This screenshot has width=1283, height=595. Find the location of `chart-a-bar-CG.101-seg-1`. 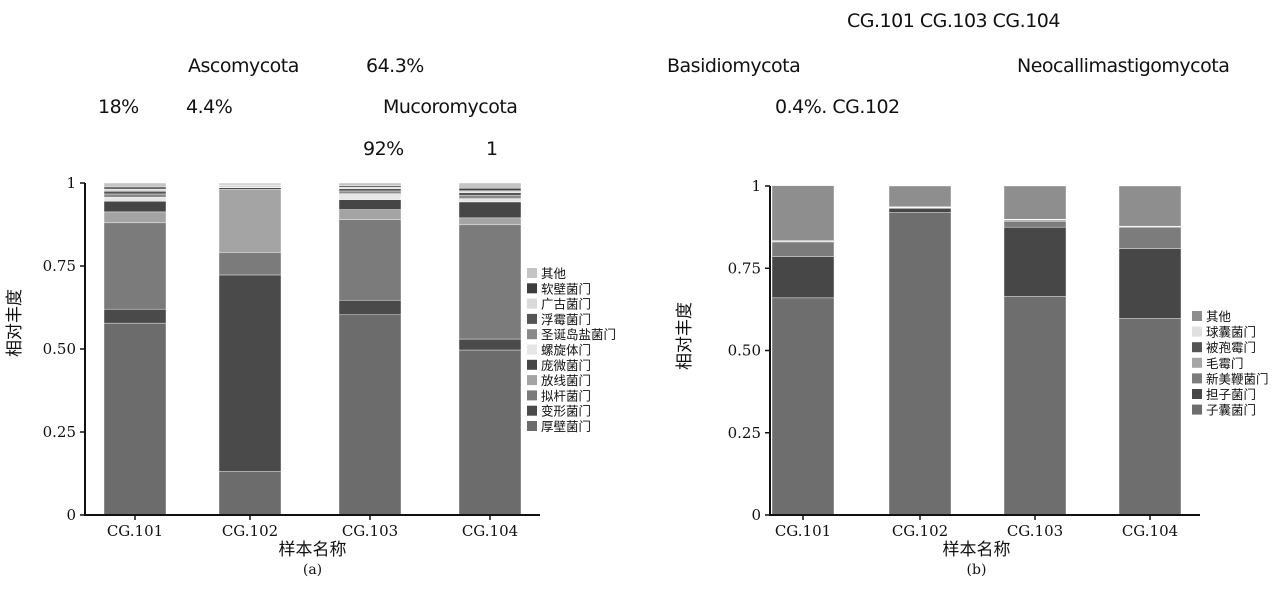

chart-a-bar-CG.101-seg-1 is located at coordinates (135, 316).